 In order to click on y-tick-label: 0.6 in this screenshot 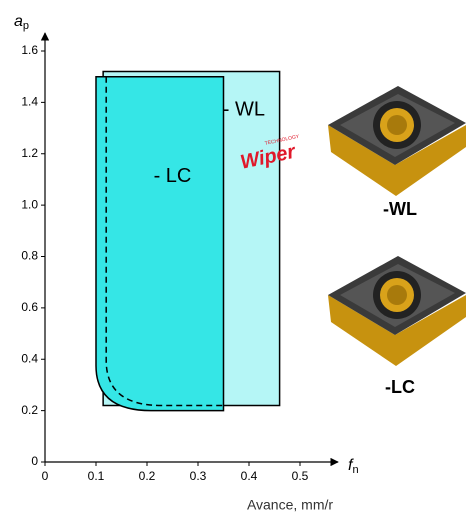, I will do `click(29, 307)`.